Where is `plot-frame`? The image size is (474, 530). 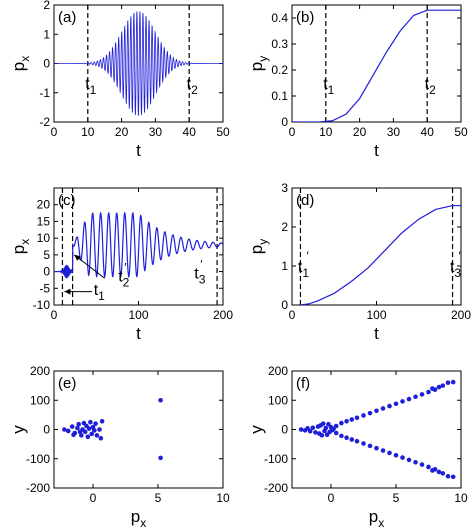
plot-frame is located at coordinates (376, 63).